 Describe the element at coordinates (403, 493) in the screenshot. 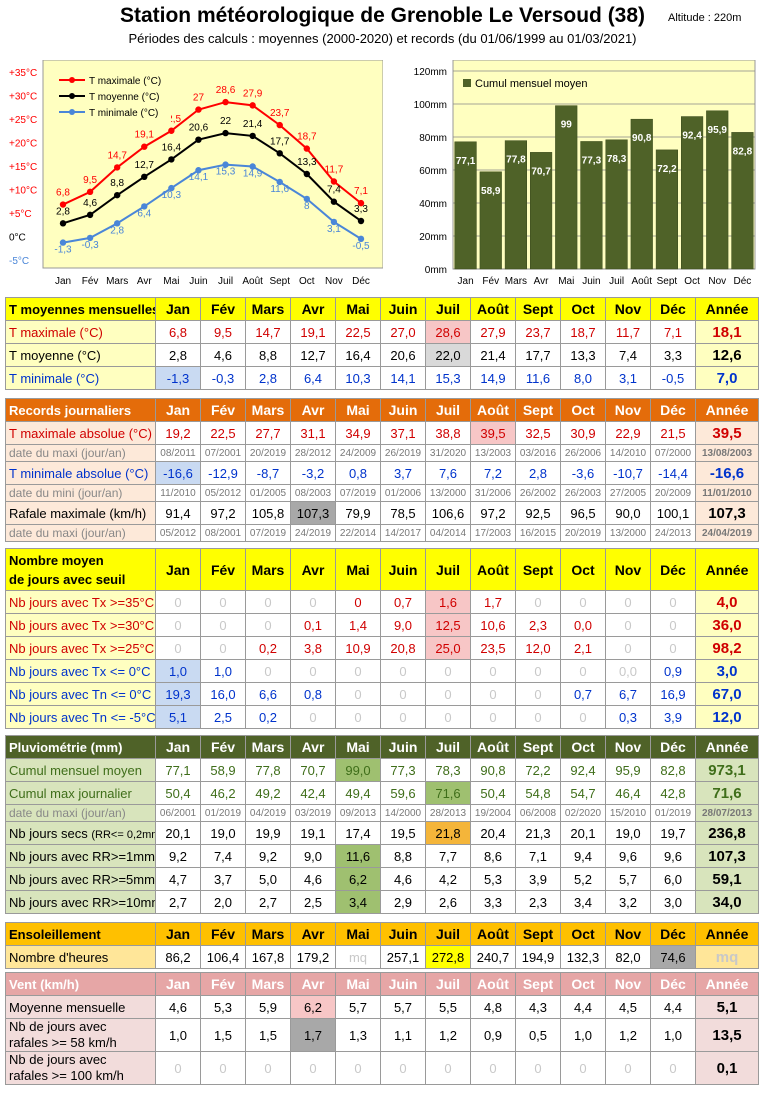

I see `date-cell: 01/2006` at that location.